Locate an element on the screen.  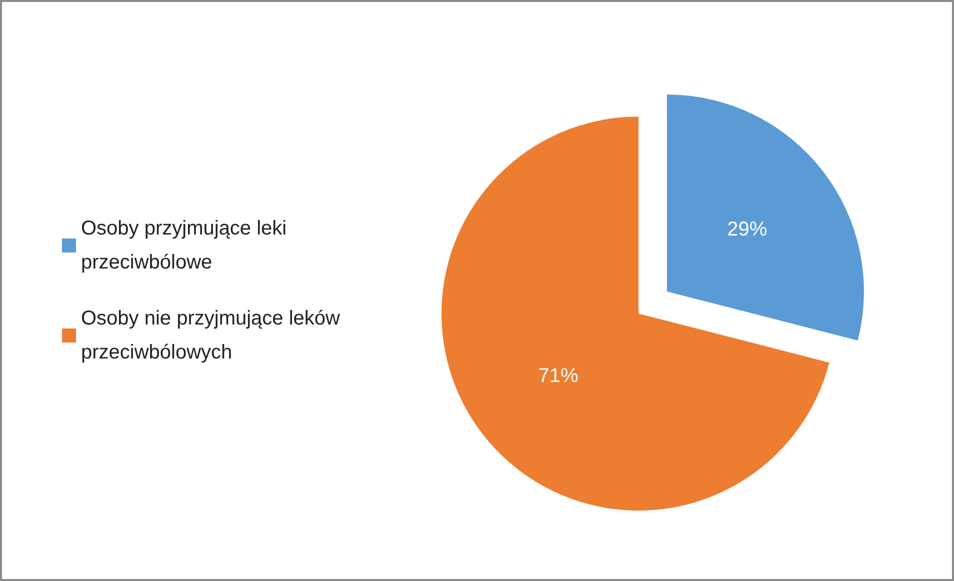
data-label: 71% is located at coordinates (558, 375).